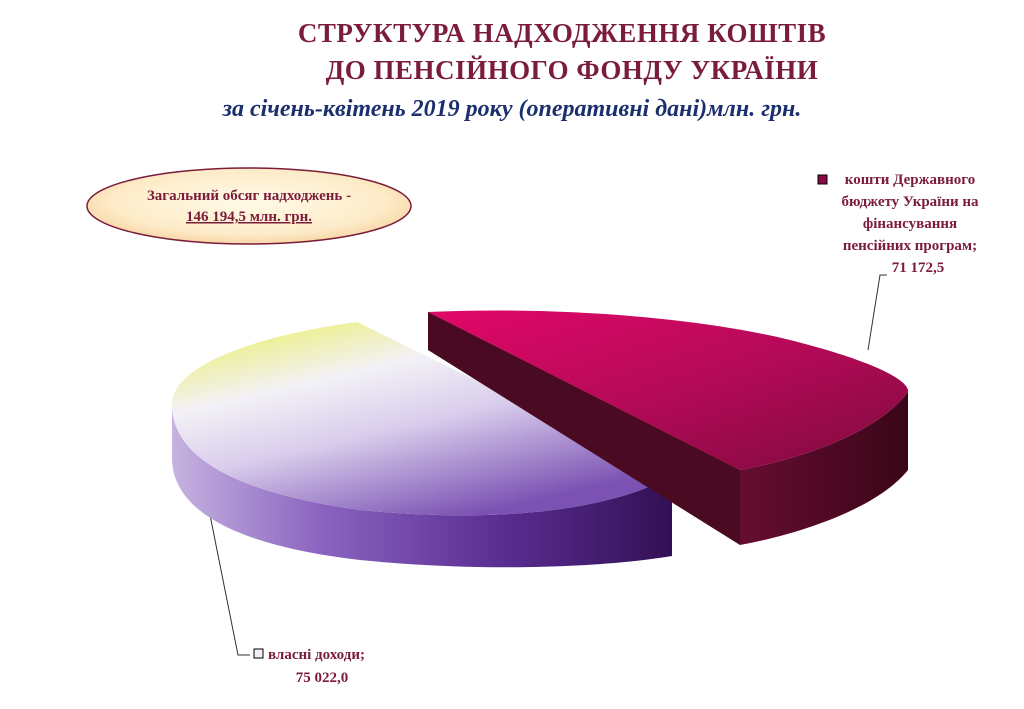 This screenshot has width=1024, height=709. Describe the element at coordinates (229, 585) in the screenshot. I see `own-leader-line` at that location.